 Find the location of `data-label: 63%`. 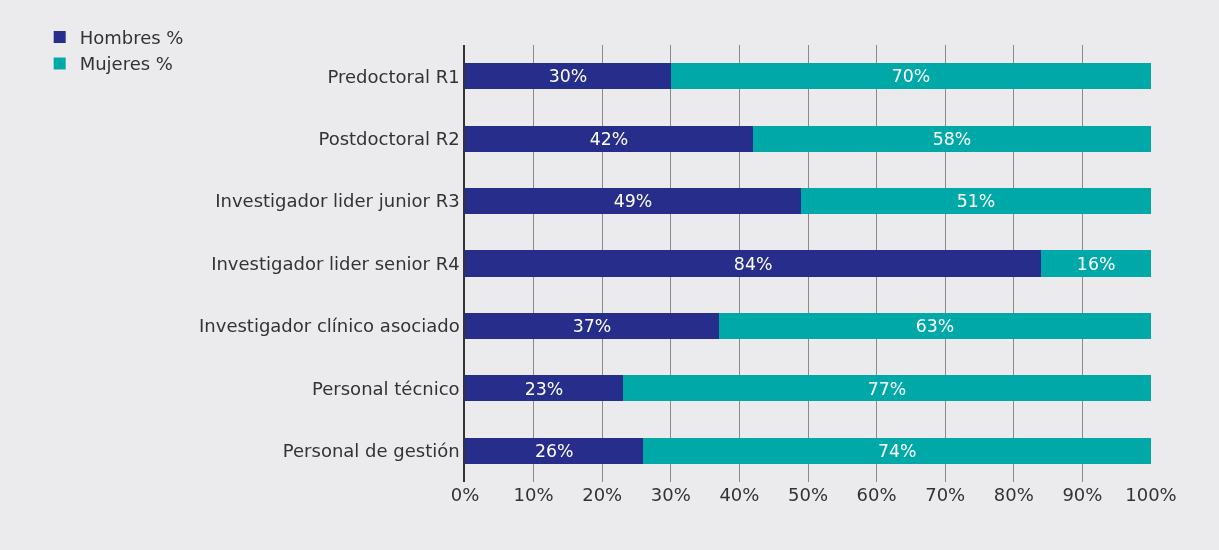

data-label: 63% is located at coordinates (935, 326).